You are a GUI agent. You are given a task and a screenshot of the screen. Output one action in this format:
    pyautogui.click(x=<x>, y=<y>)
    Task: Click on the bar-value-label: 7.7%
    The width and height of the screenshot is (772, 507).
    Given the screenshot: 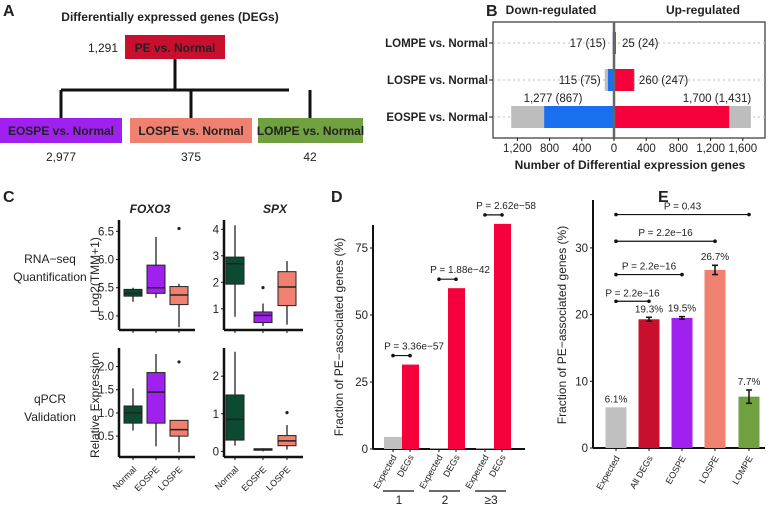 What is the action you would take?
    pyautogui.click(x=749, y=382)
    